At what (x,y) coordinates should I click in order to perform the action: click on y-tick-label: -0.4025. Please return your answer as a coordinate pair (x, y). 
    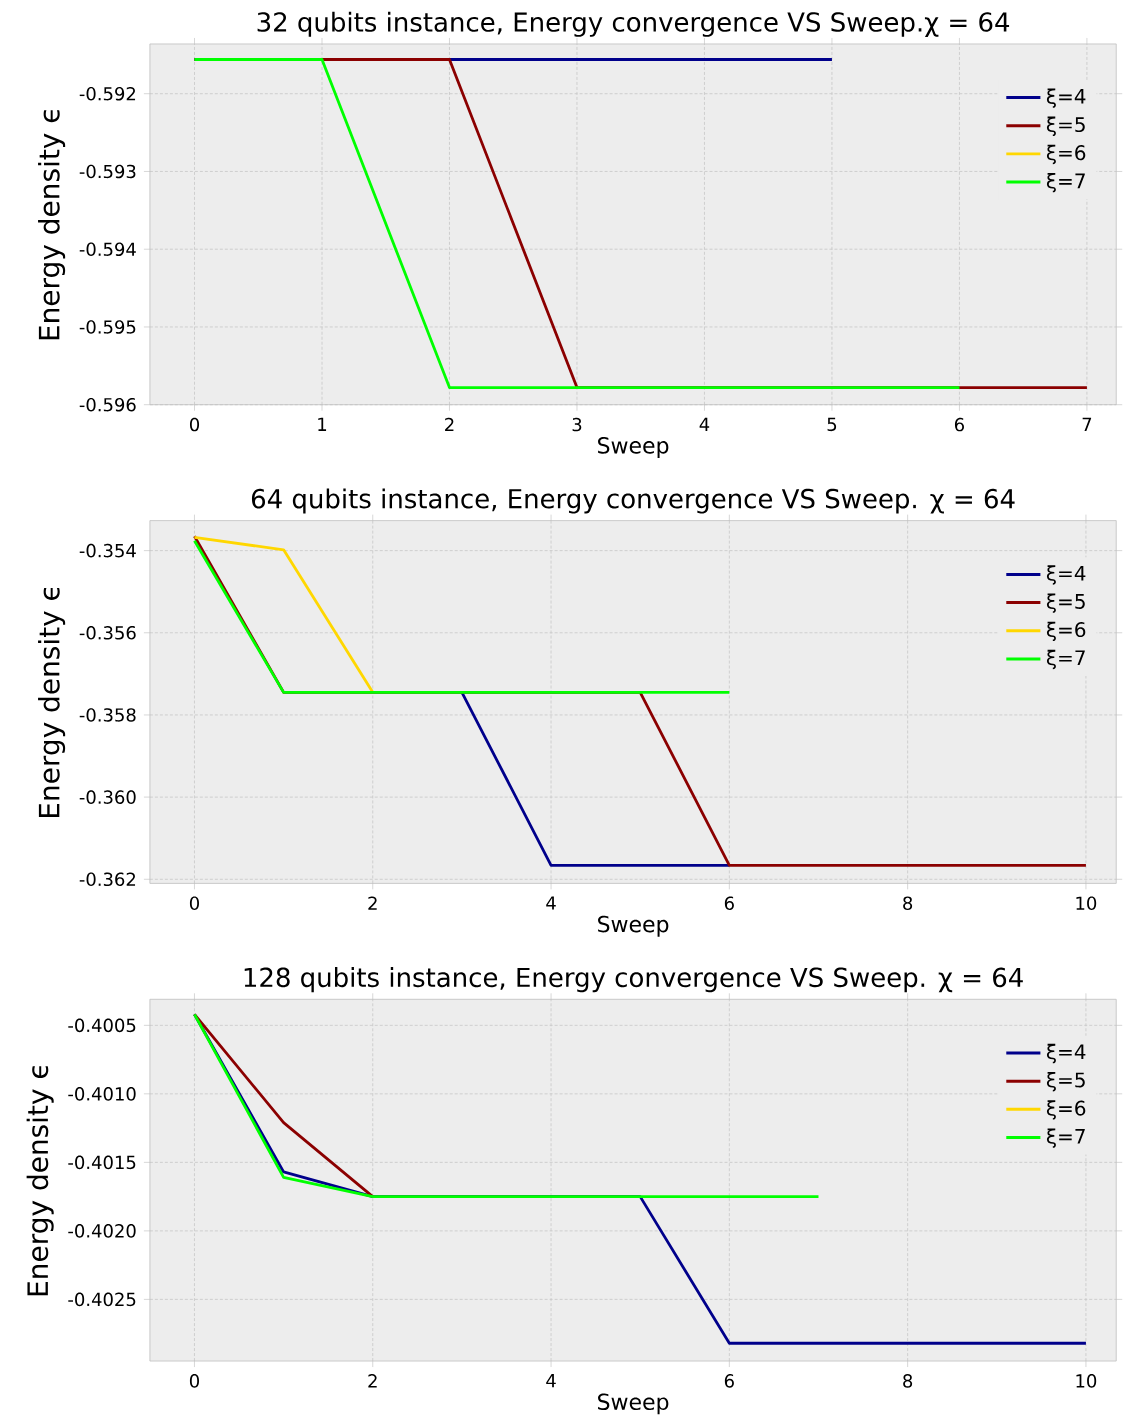
    Looking at the image, I should click on (102, 1299).